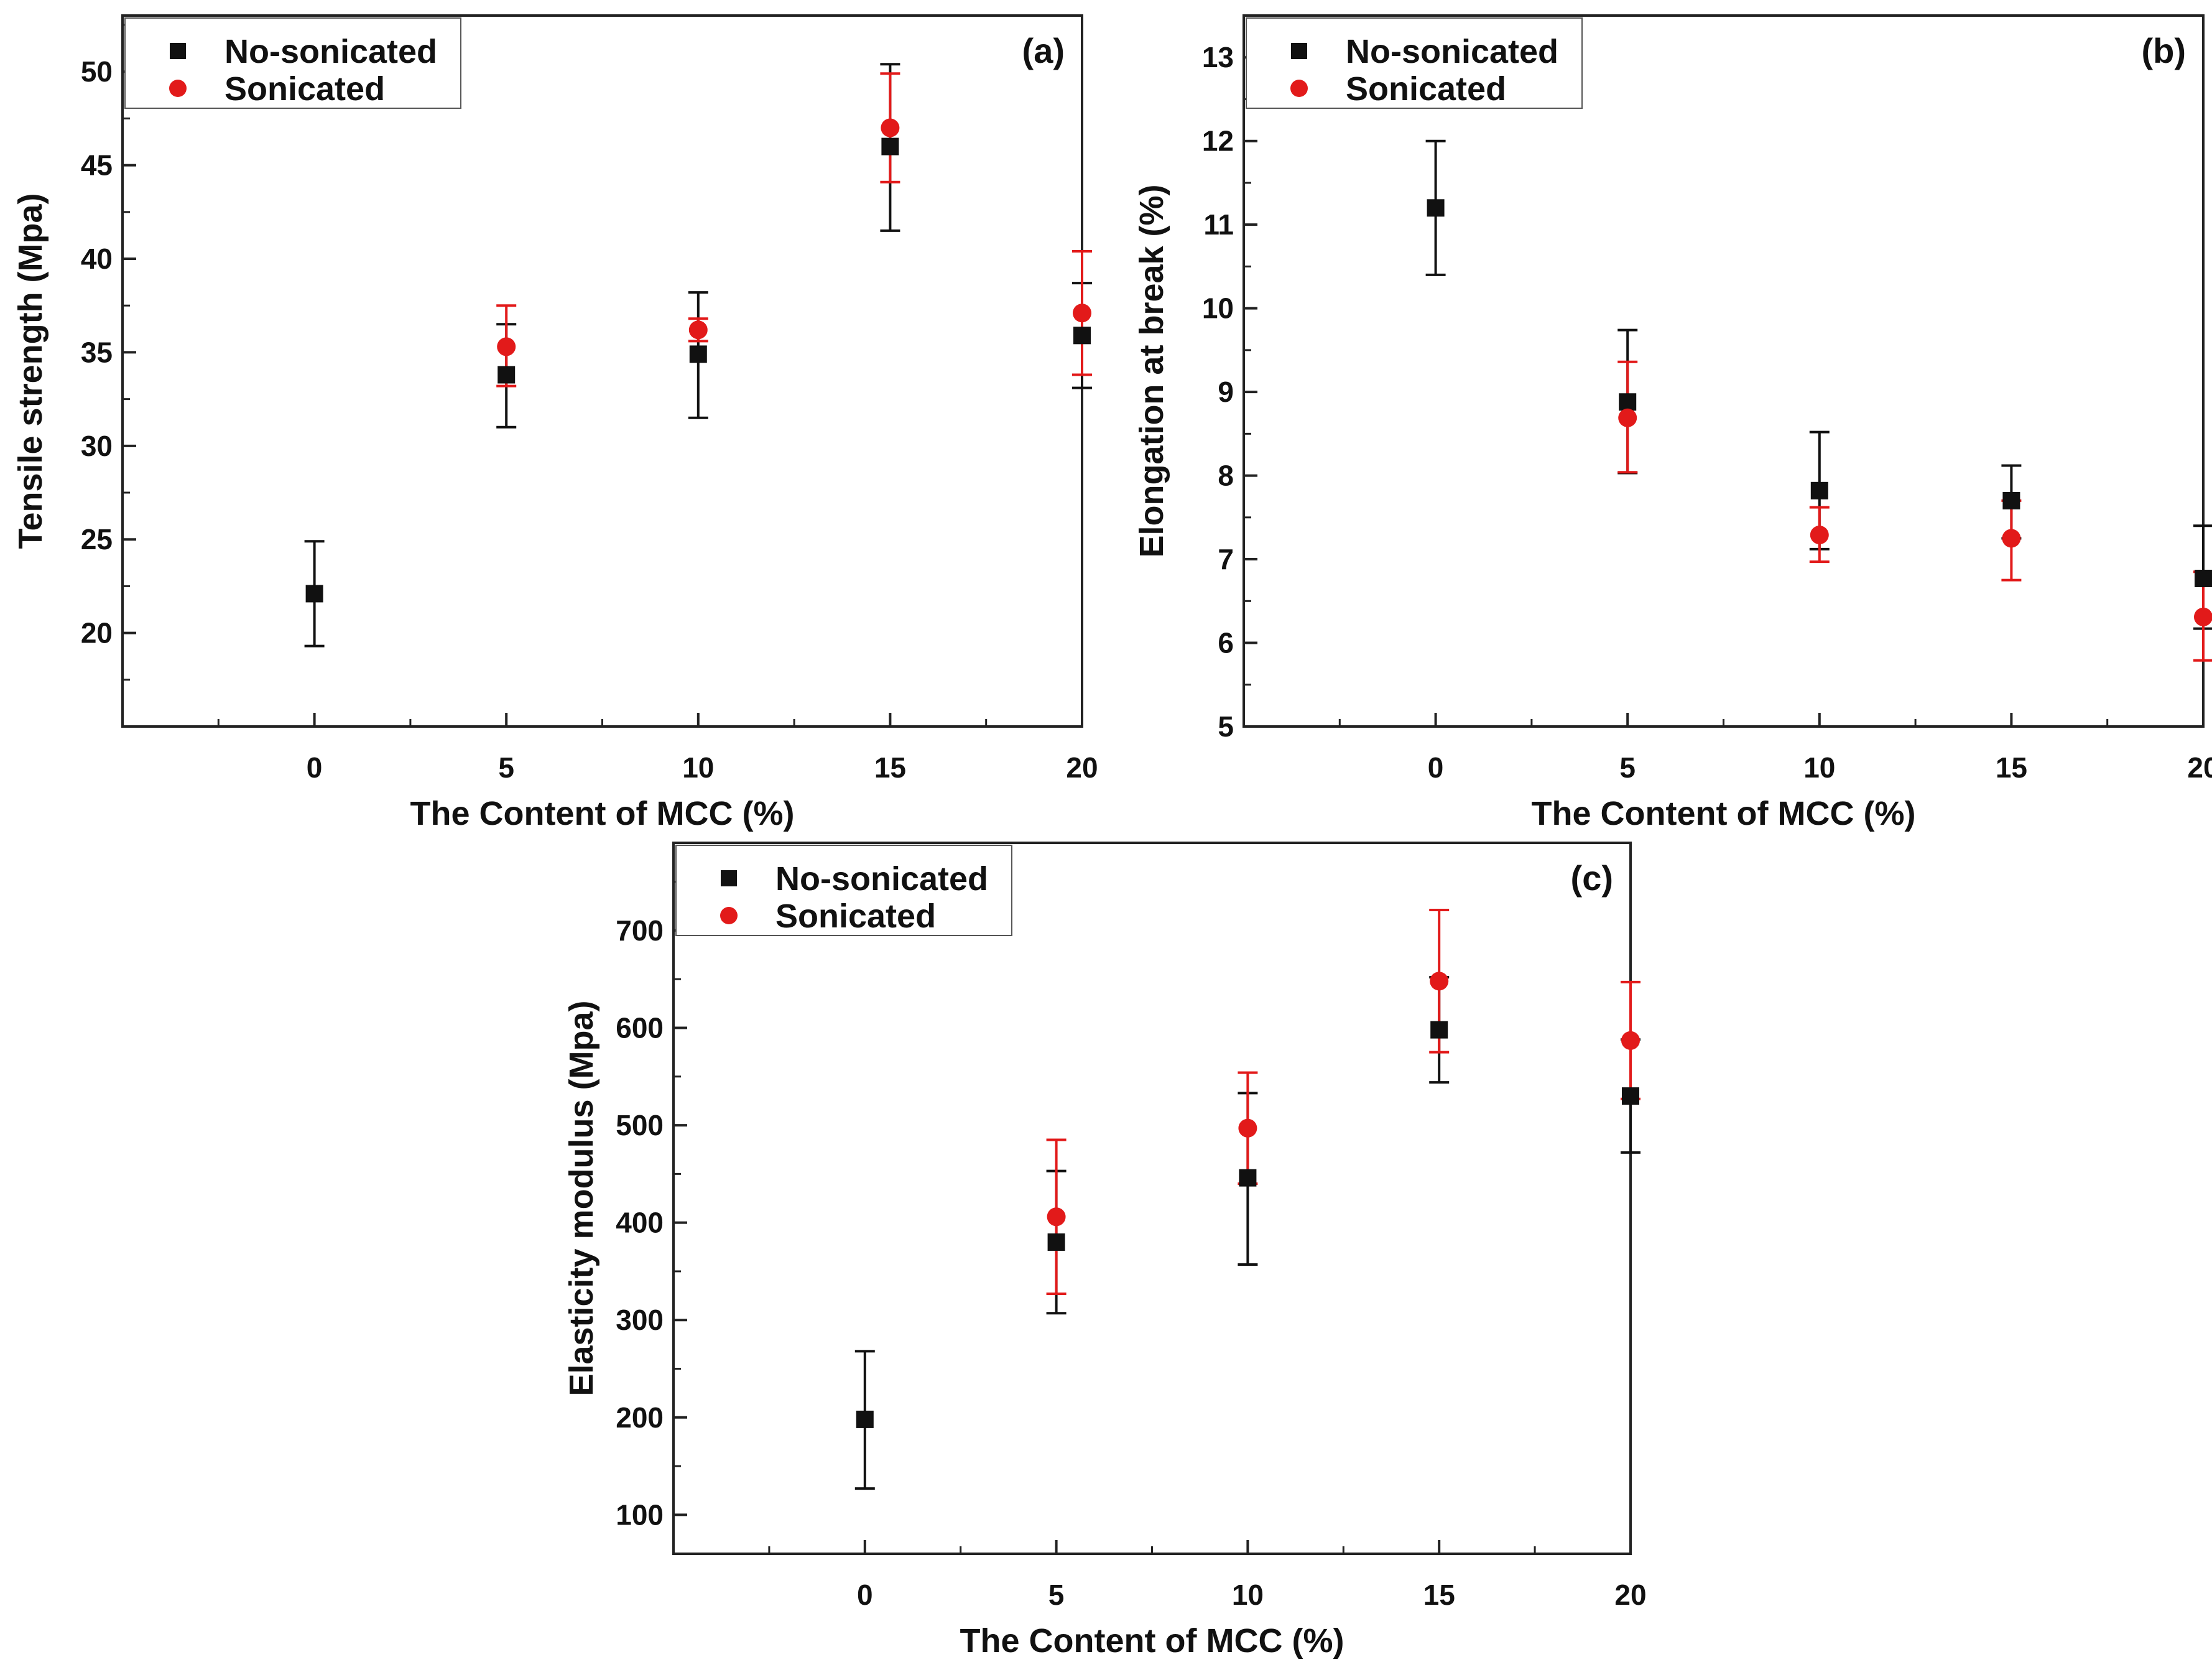 Image resolution: width=2212 pixels, height=1662 pixels. Describe the element at coordinates (640, 1320) in the screenshot. I see `y-tick-label: 300` at that location.